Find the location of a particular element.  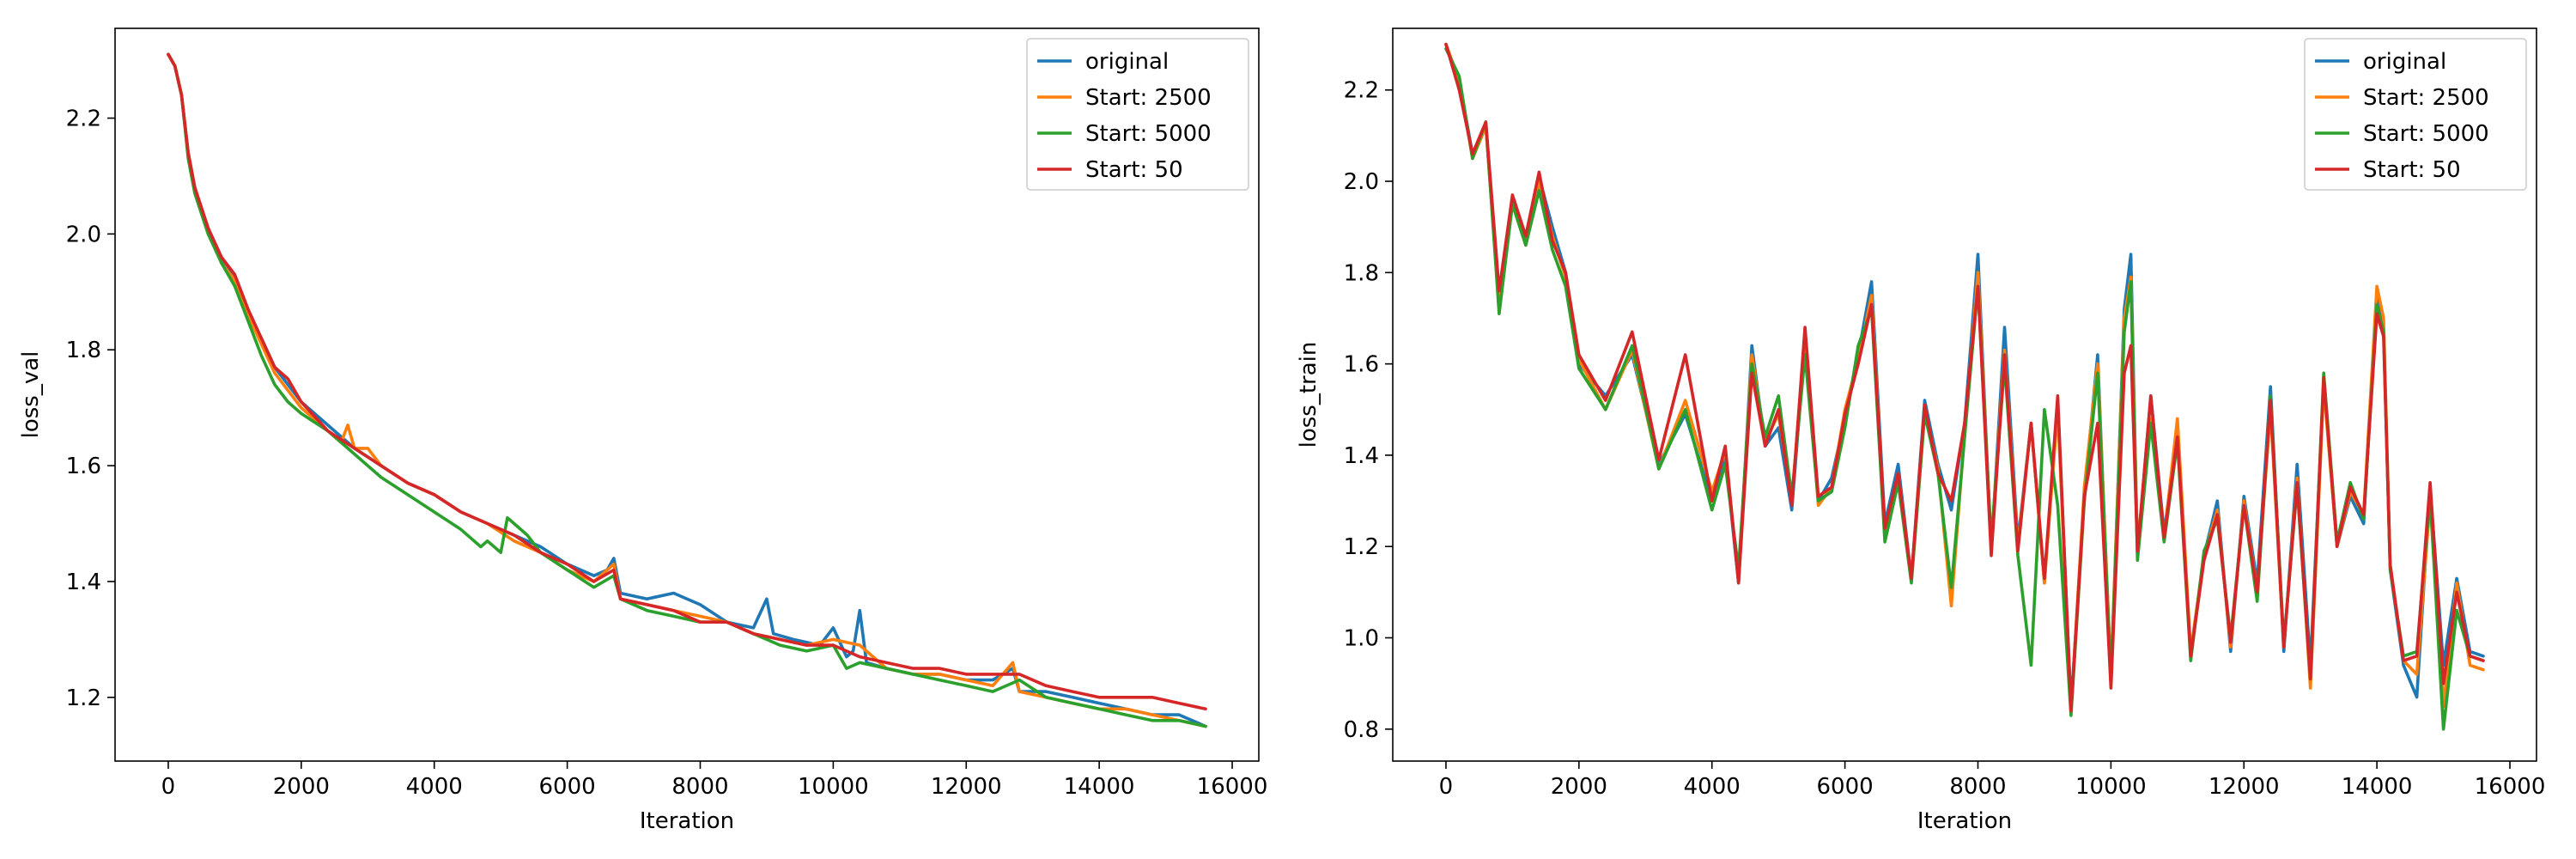

loss-val-x-axis-label: Iteration is located at coordinates (687, 821).